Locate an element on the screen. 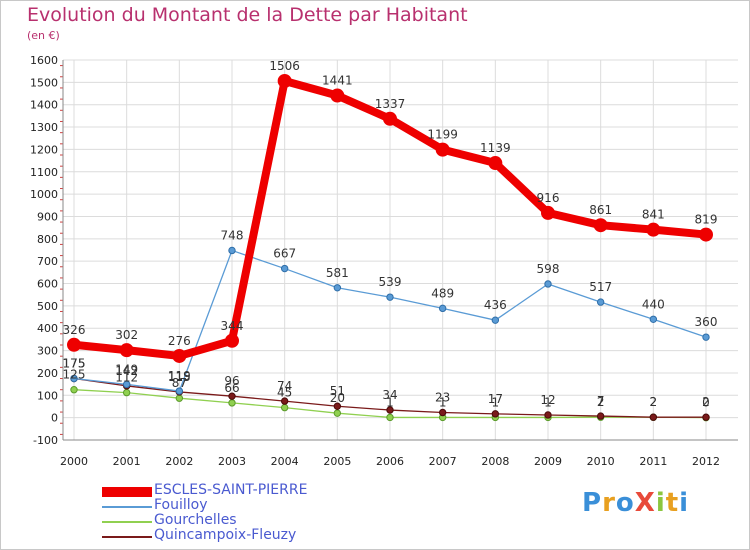 The image size is (750, 550). data-label: 74 is located at coordinates (284, 386).